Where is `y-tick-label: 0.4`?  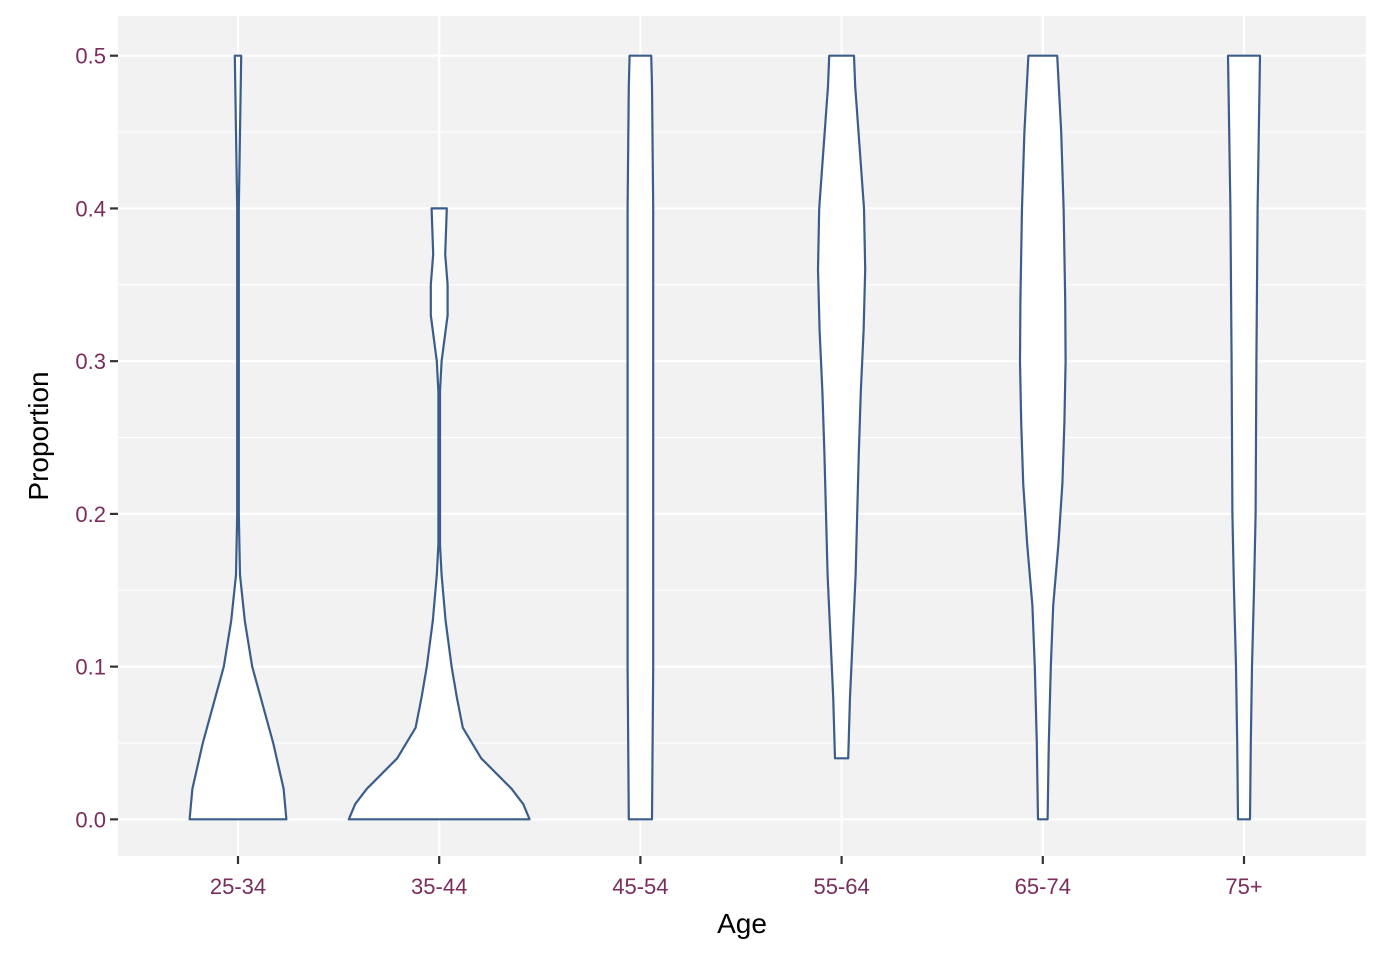
y-tick-label: 0.4 is located at coordinates (90, 208).